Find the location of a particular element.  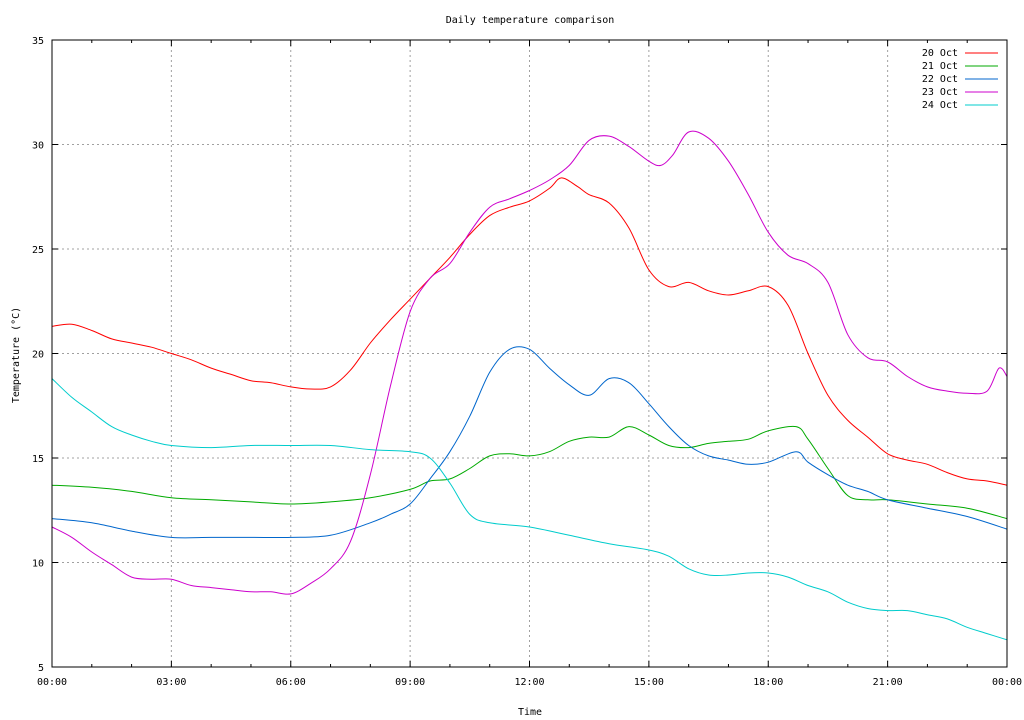

legend: 20 Oct 21 Oct 22 Oct 23 Oct 24 Oct is located at coordinates (960, 79).